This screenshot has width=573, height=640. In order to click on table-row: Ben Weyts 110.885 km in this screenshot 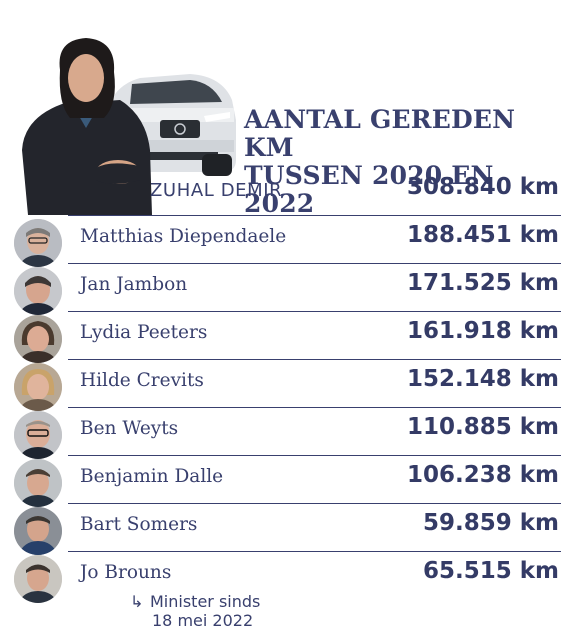, I will do `click(286, 433)`.